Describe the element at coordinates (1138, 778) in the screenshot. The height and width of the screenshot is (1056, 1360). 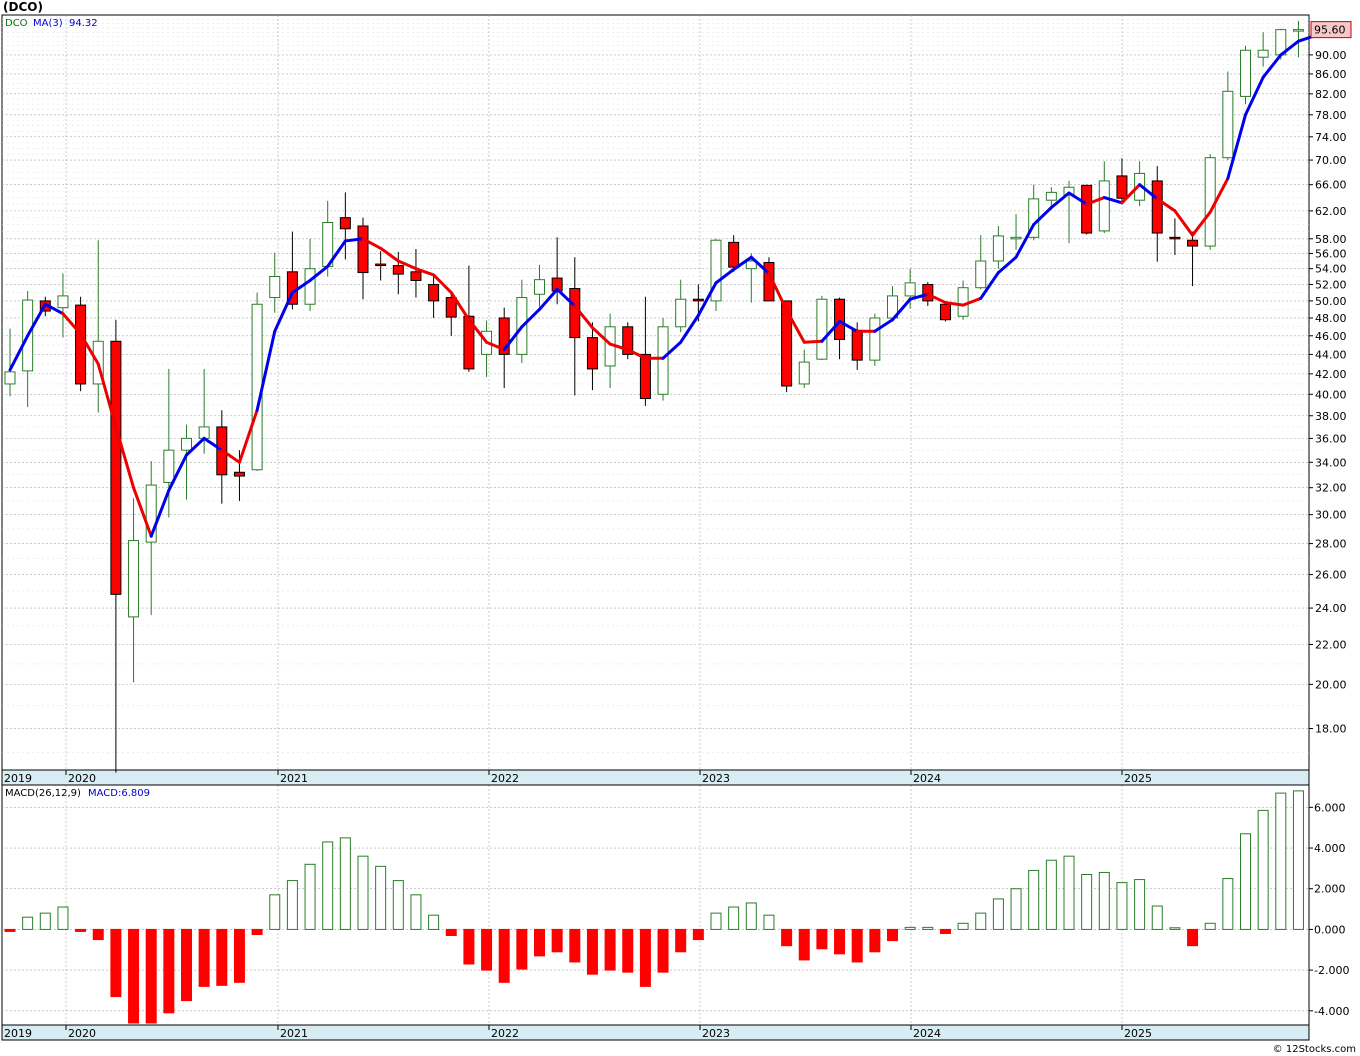
I see `x-tick-label: 2025` at that location.